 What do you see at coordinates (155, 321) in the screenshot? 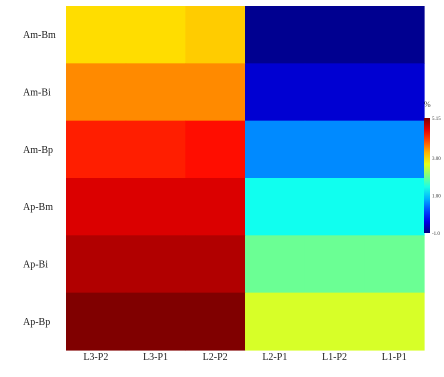
I see `heatmap-cell-Ap-Bp-L3-P1` at bounding box center [155, 321].